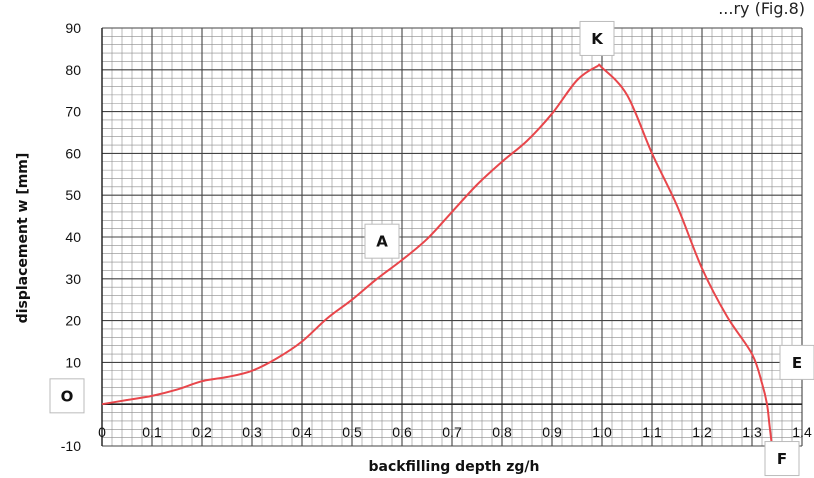 This screenshot has height=478, width=814. Describe the element at coordinates (302, 432) in the screenshot. I see `x-tick-label: 0.4` at that location.